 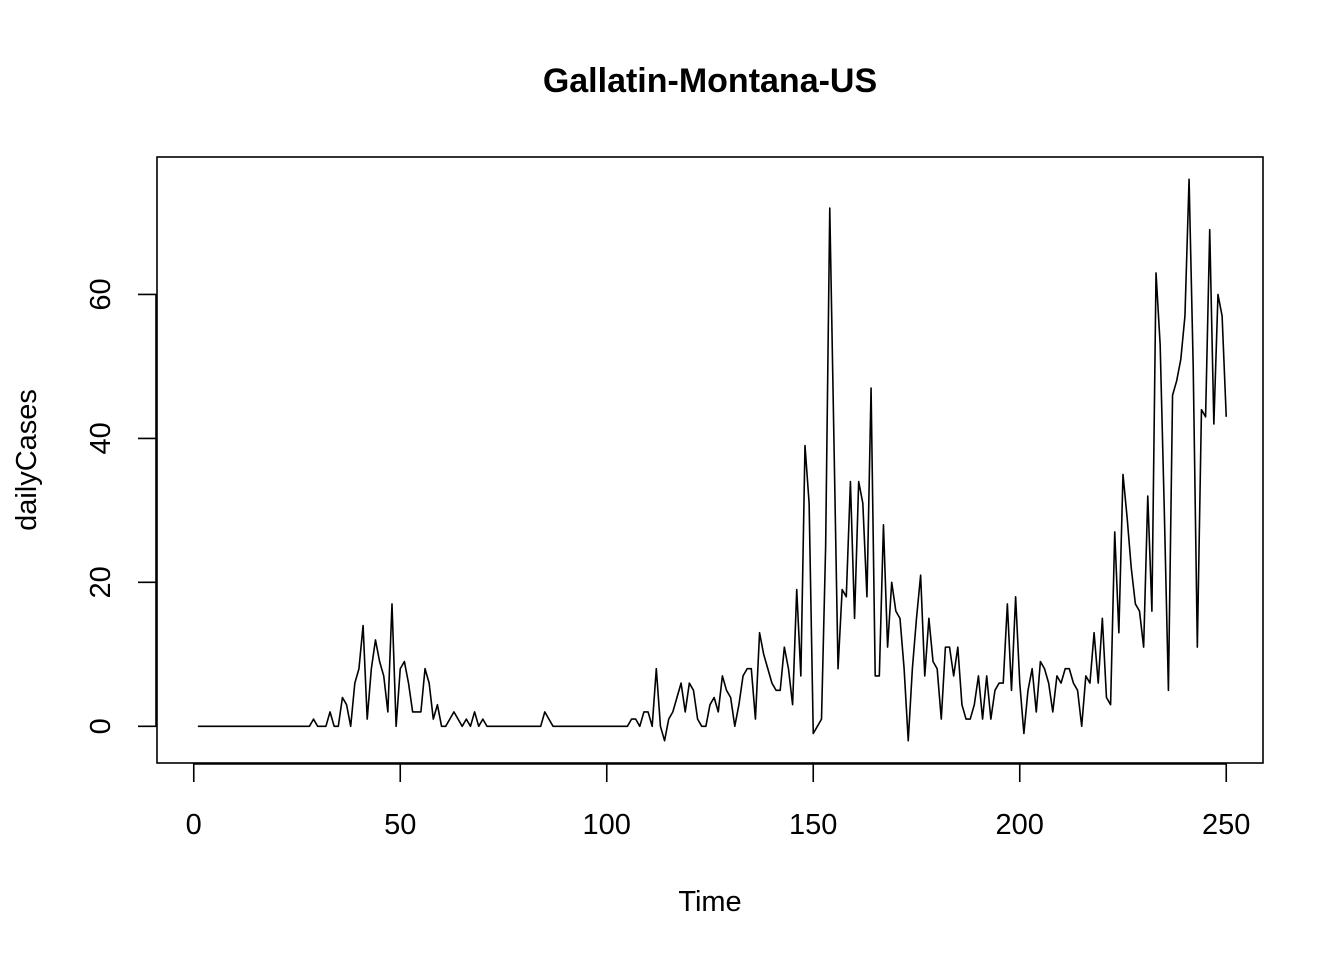 I want to click on x-axis: 0 50 100 150 200 250, so click(x=718, y=802).